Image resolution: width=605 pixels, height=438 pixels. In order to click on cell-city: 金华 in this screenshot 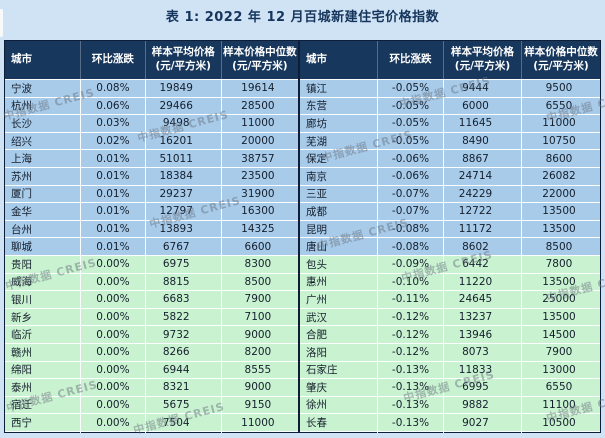, I will do `click(43, 211)`.